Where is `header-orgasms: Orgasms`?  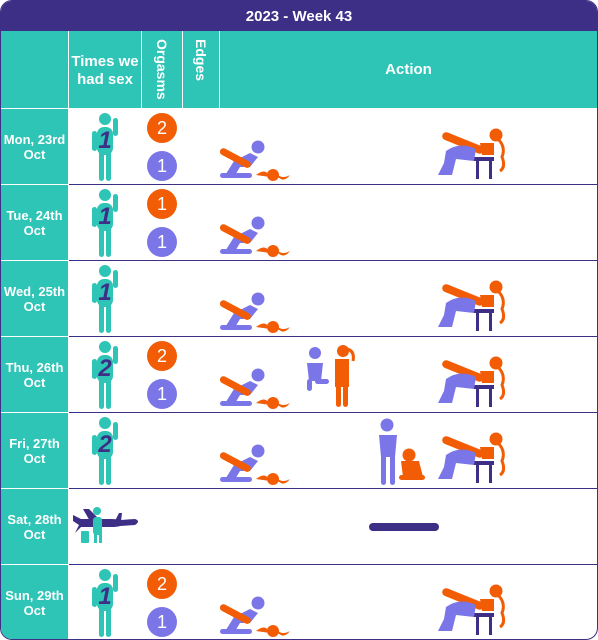
header-orgasms: Orgasms is located at coordinates (162, 69).